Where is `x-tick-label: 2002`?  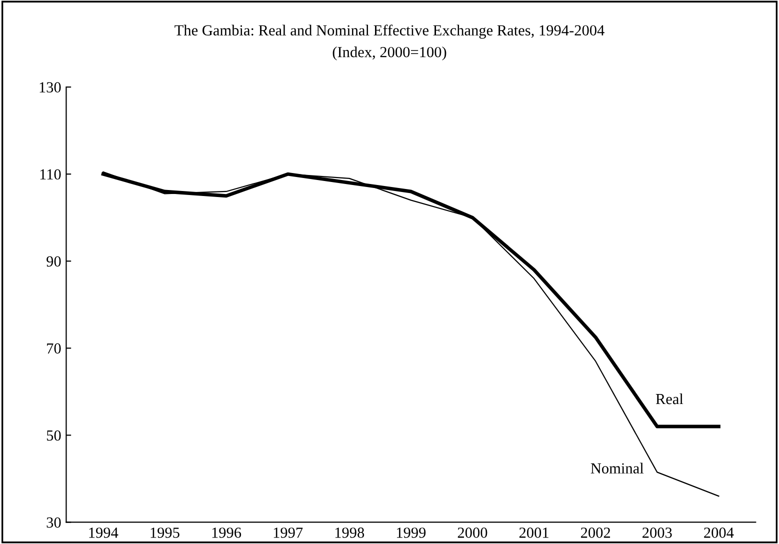
x-tick-label: 2002 is located at coordinates (595, 533).